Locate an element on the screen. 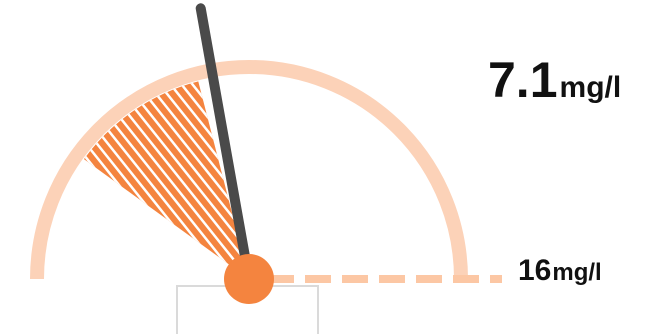  max-scale-label: 16mg/l is located at coordinates (560, 271).